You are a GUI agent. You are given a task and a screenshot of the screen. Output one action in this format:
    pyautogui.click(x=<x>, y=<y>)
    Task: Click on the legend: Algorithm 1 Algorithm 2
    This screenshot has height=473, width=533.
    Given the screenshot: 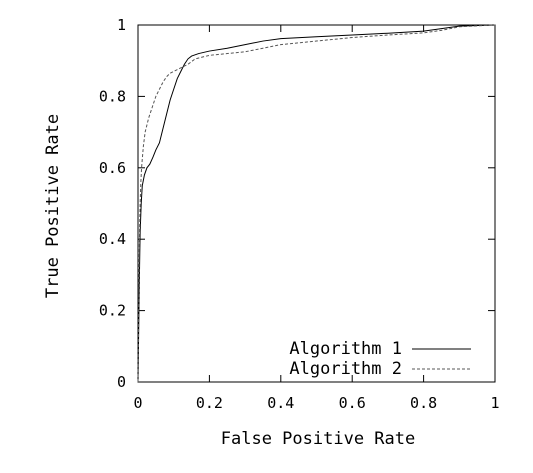 What is the action you would take?
    pyautogui.click(x=380, y=359)
    